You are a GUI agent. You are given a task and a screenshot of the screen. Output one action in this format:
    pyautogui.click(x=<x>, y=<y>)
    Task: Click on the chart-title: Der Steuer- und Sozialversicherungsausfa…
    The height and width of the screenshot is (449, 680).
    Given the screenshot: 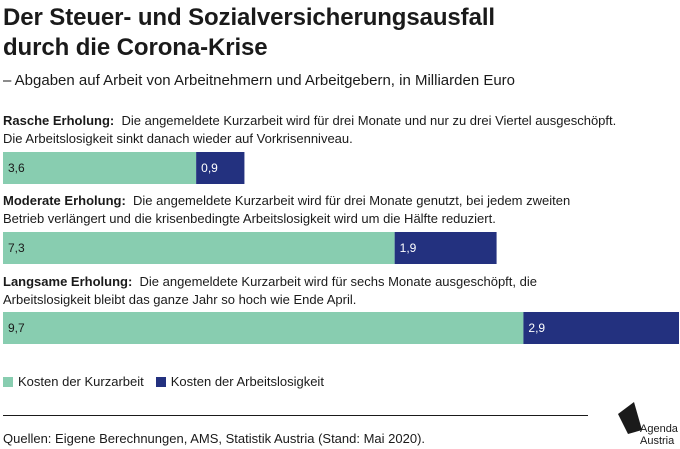 What is the action you would take?
    pyautogui.click(x=303, y=33)
    